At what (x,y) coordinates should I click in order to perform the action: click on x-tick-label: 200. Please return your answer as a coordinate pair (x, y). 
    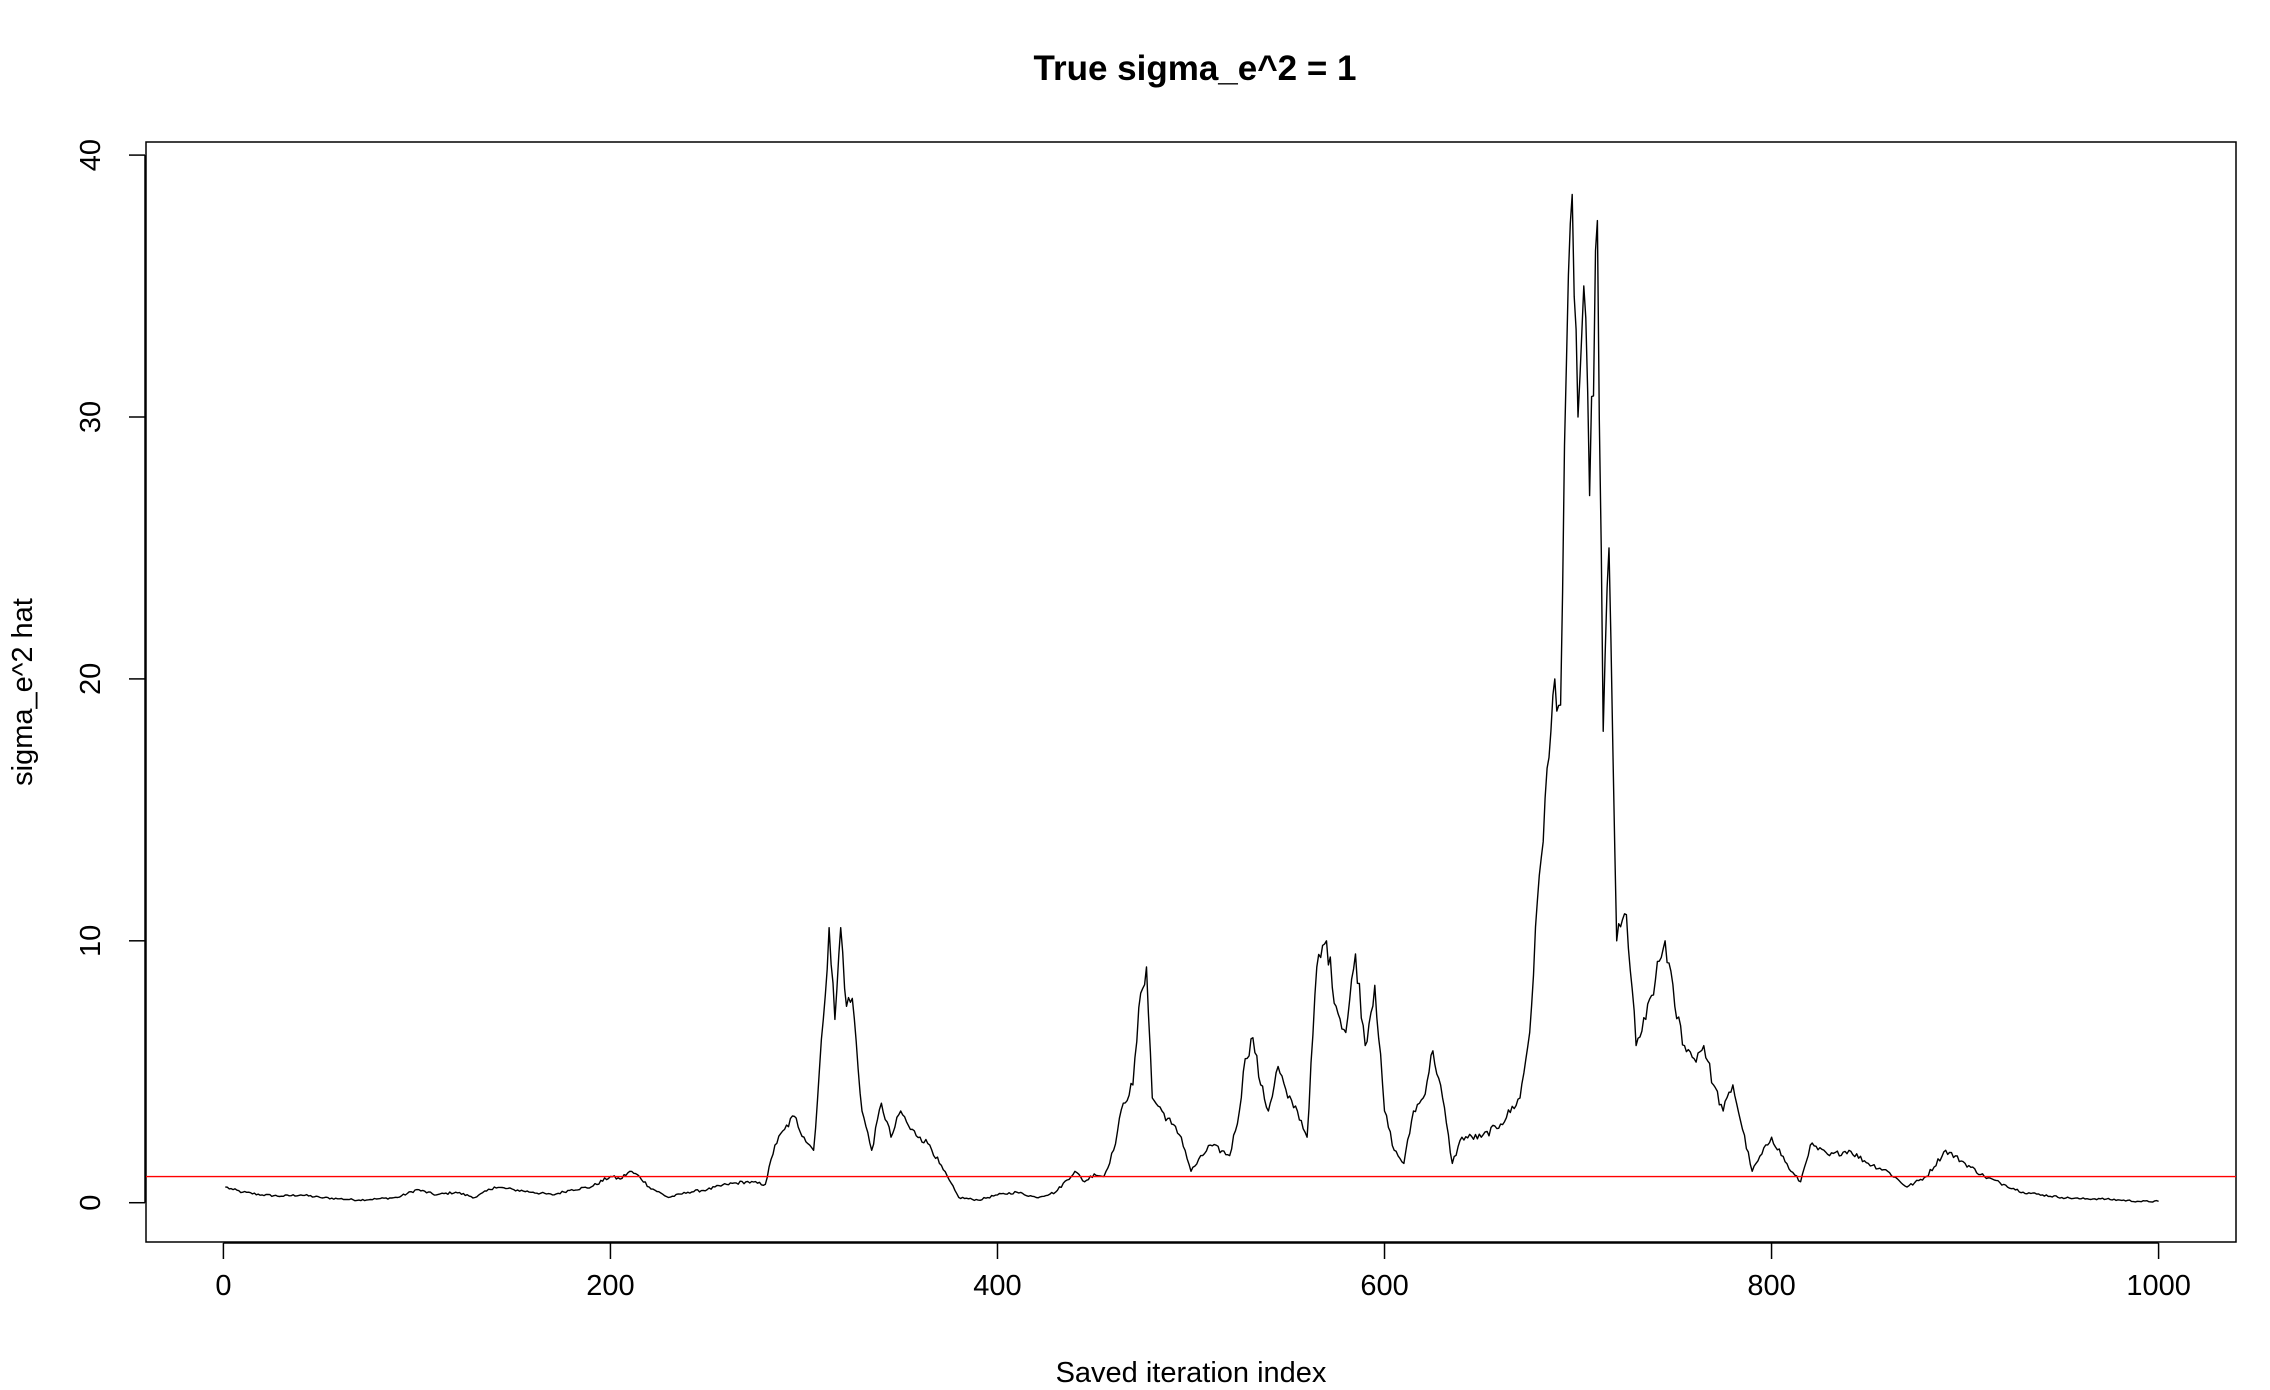
    Looking at the image, I should click on (610, 1286).